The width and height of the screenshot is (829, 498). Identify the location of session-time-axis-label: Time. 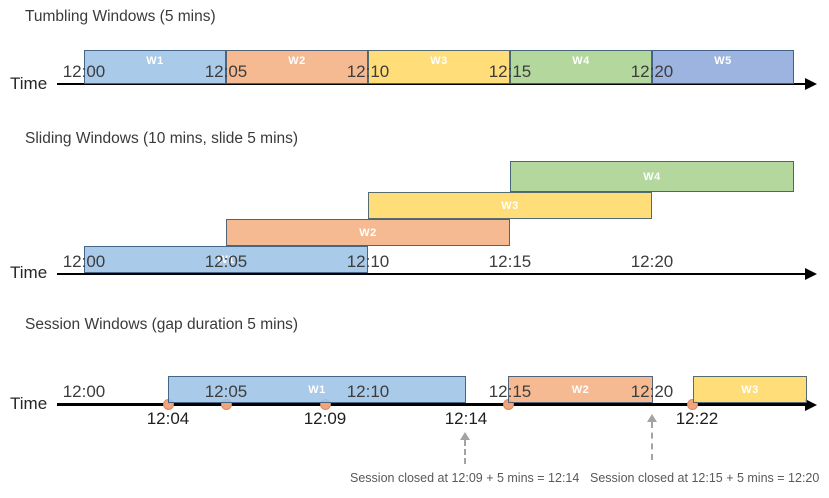
(29, 403).